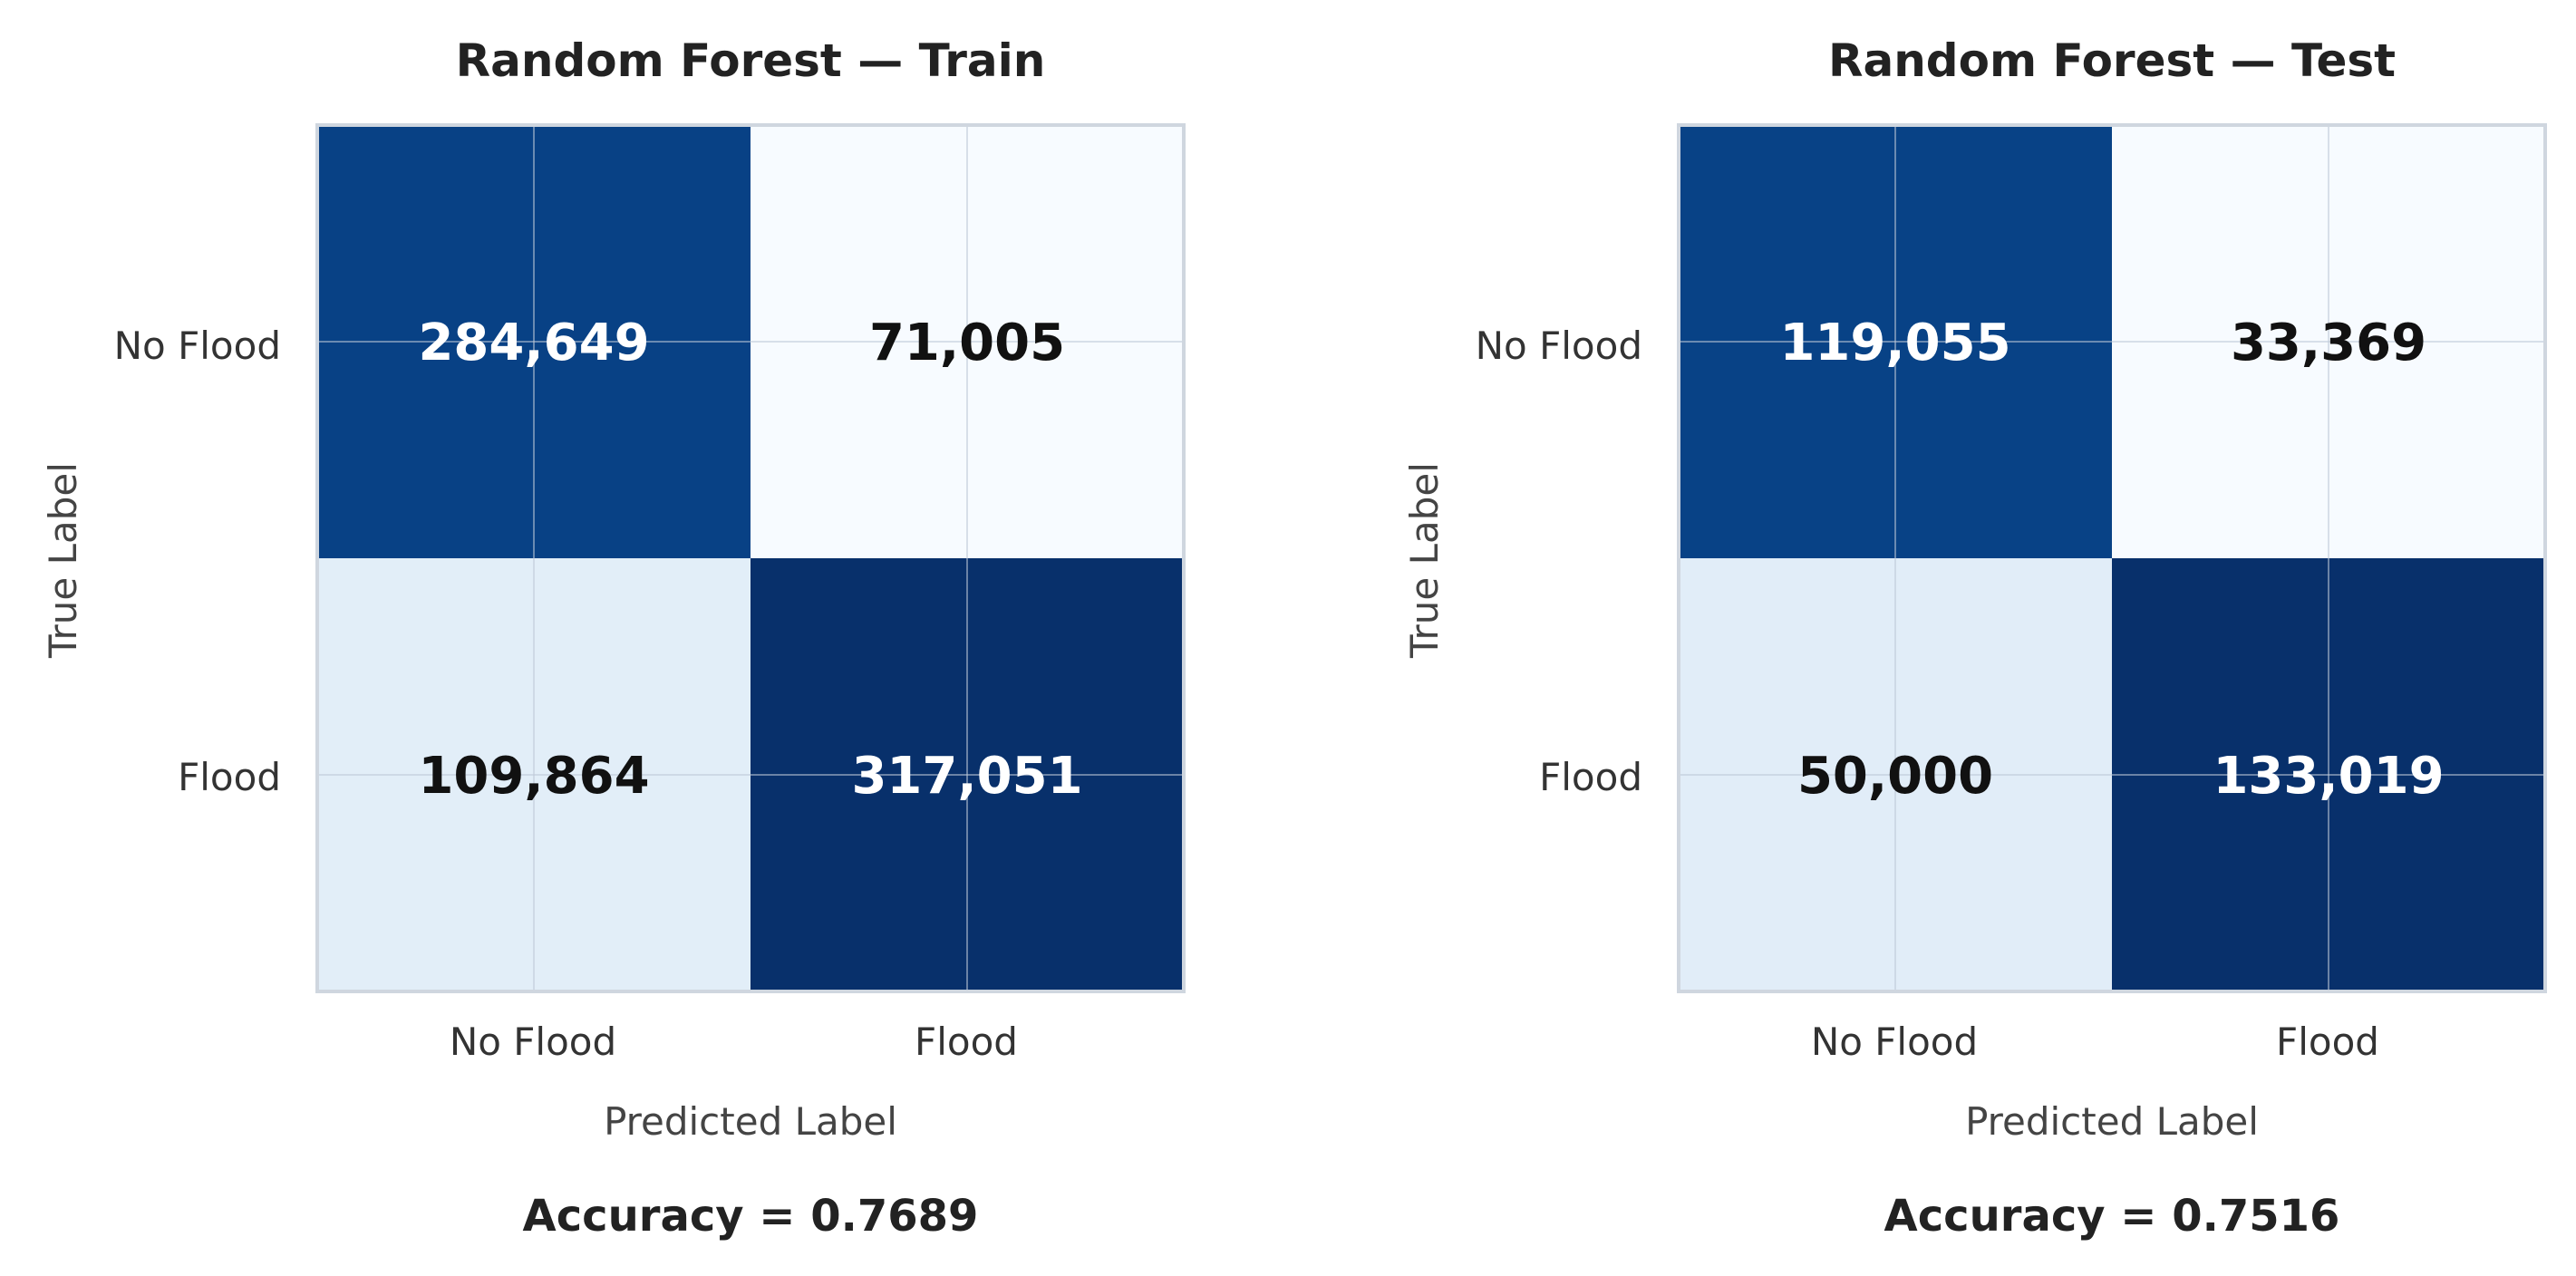 Image resolution: width=2576 pixels, height=1276 pixels. Describe the element at coordinates (1590, 777) in the screenshot. I see `y-tick-flood-test: Flood` at that location.